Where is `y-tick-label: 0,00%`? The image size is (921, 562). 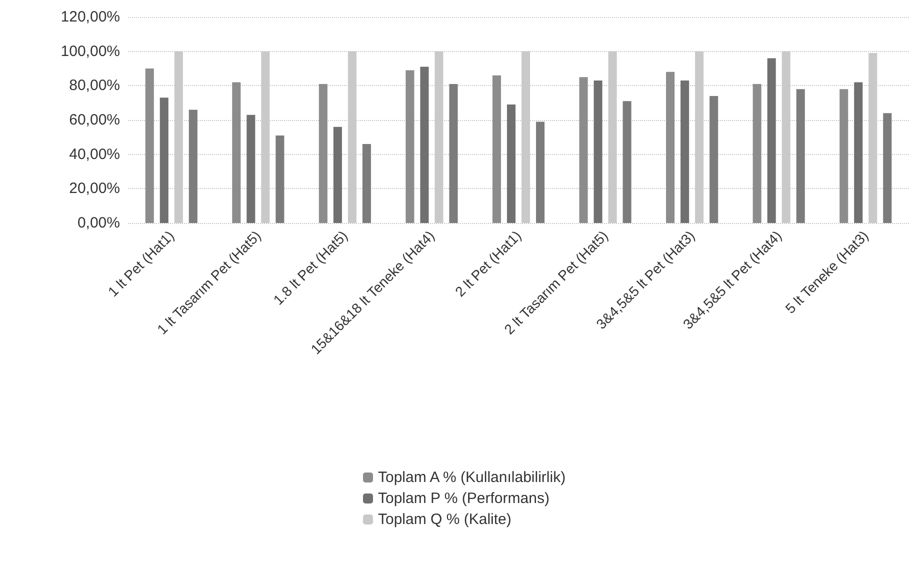
y-tick-label: 0,00% is located at coordinates (98, 223).